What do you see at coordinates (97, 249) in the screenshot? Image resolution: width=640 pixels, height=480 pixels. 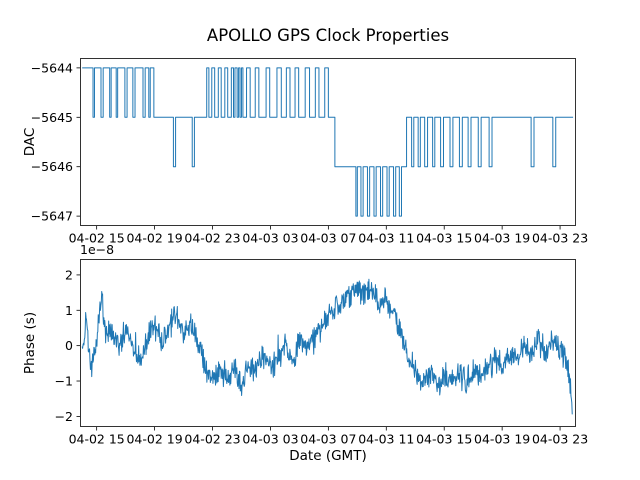 I see `phase-offset-text: 1e−8` at bounding box center [97, 249].